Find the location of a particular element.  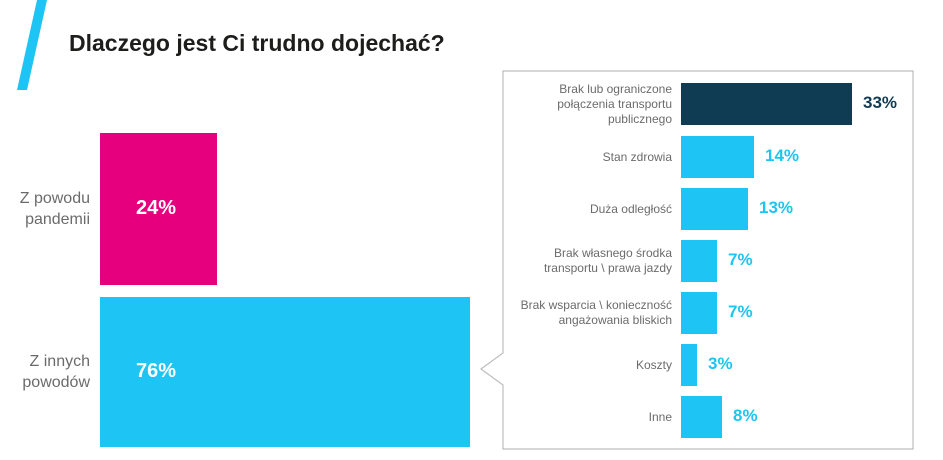

main-category-label: Z innych powodów is located at coordinates (46, 372).